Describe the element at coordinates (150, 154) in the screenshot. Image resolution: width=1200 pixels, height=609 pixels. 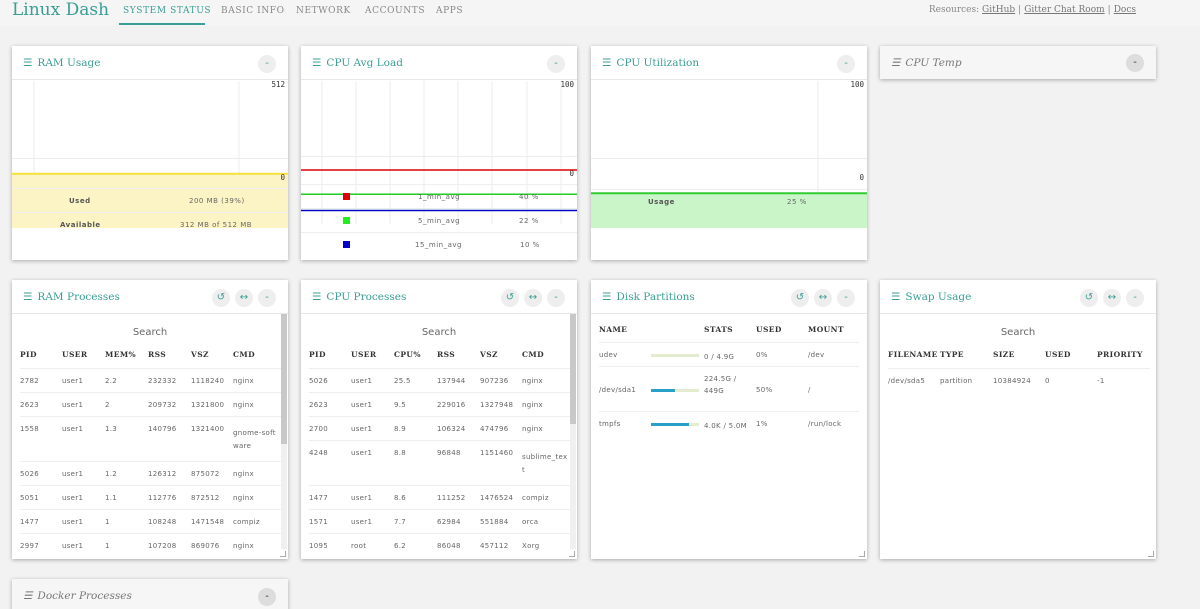
I see `ram-usage-chart` at that location.